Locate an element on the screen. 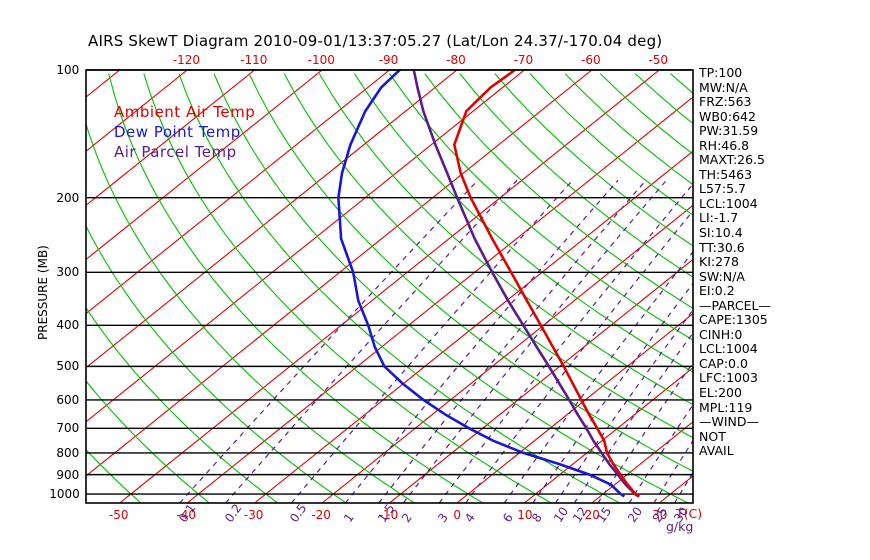 The width and height of the screenshot is (870, 560). pressure-tick-label: 600 is located at coordinates (68, 399).